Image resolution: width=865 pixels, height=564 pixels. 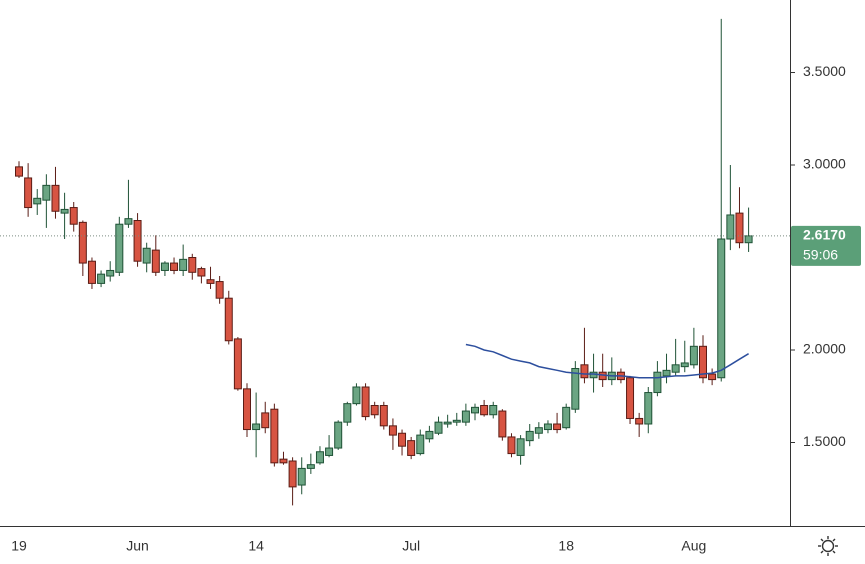 I want to click on last-price-label: 2.6170, so click(x=824, y=235).